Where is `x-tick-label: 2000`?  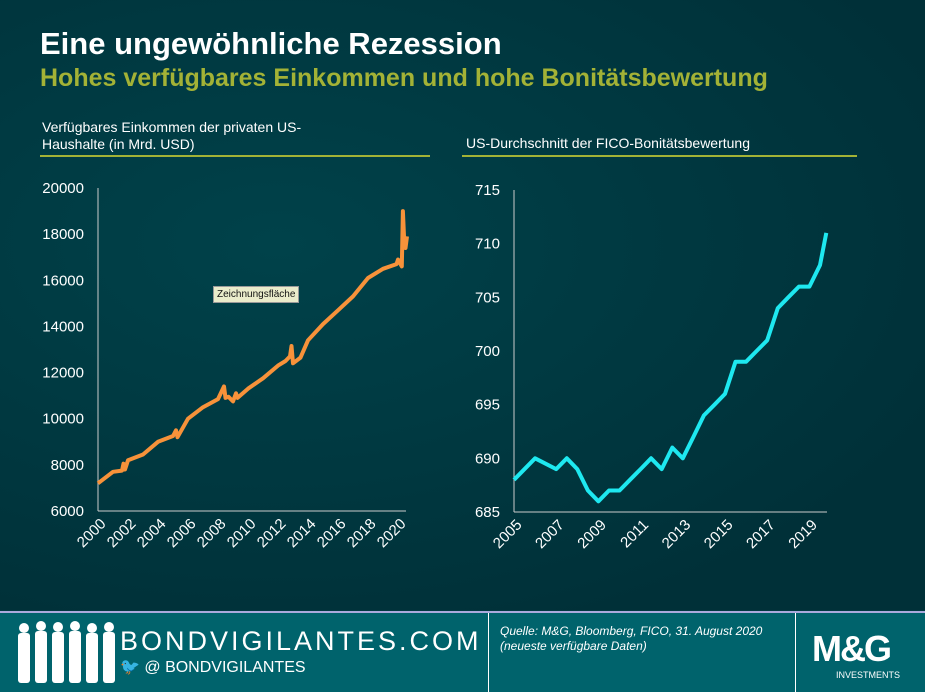 x-tick-label: 2000 is located at coordinates (92, 533).